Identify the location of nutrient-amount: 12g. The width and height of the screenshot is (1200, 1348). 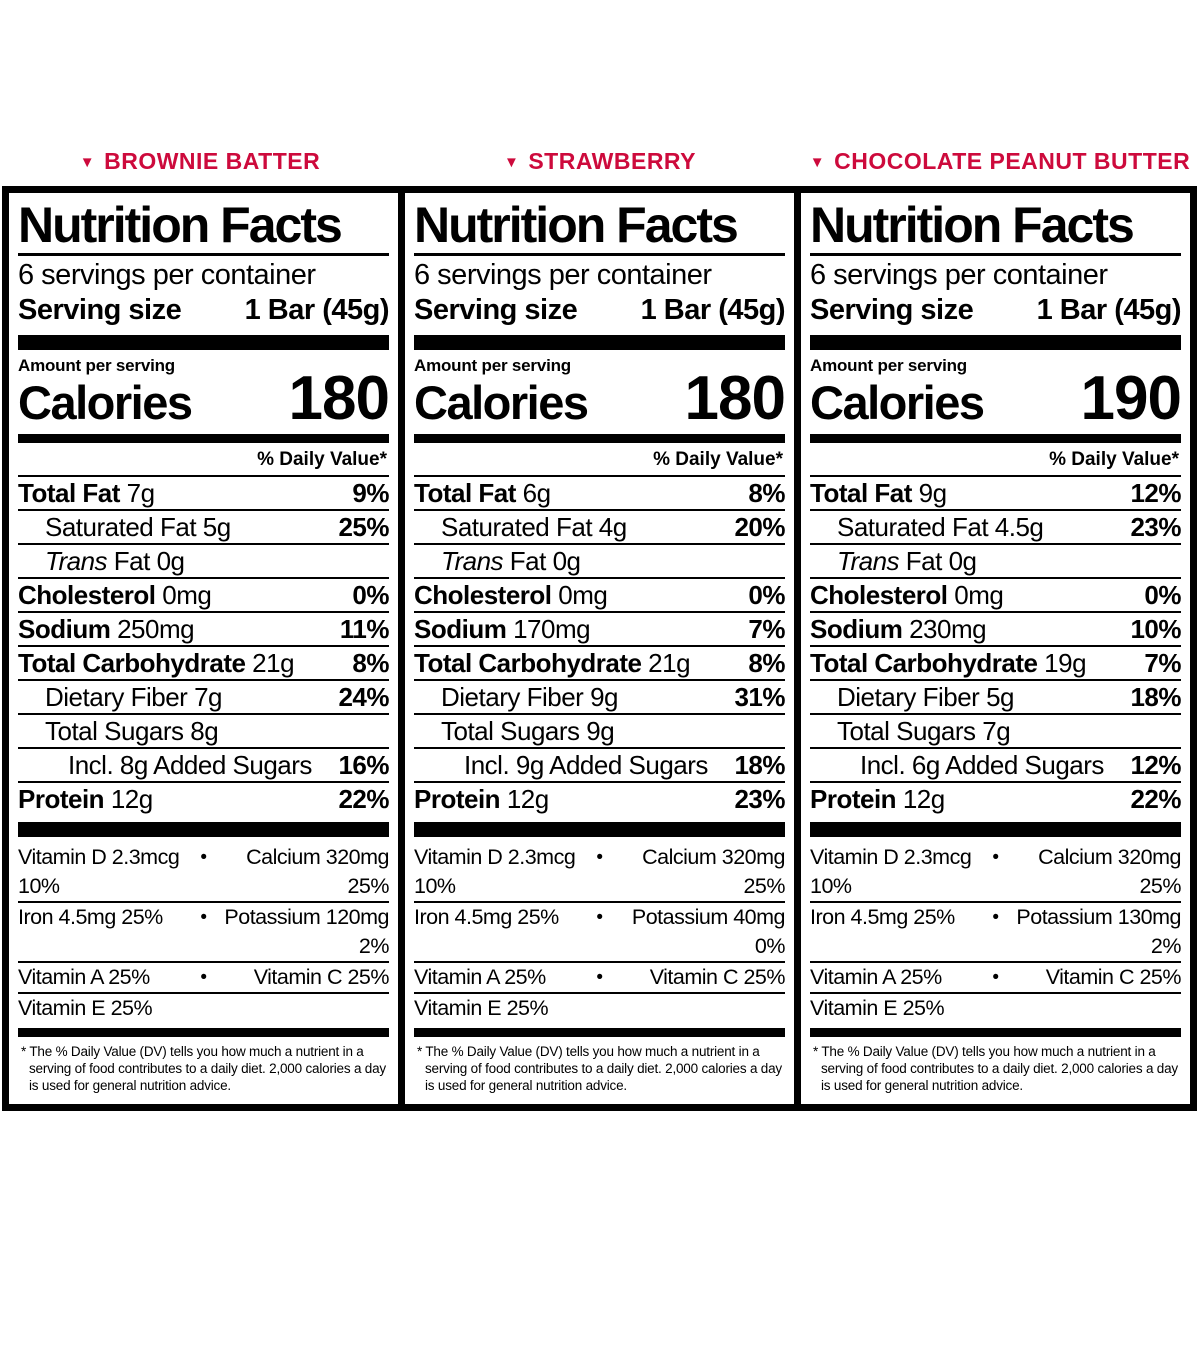
(527, 798).